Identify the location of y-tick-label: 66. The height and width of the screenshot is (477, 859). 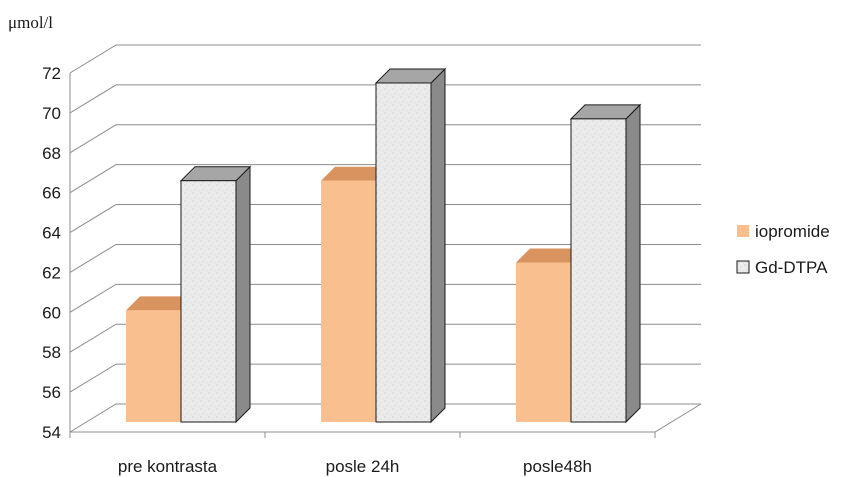
(51, 193).